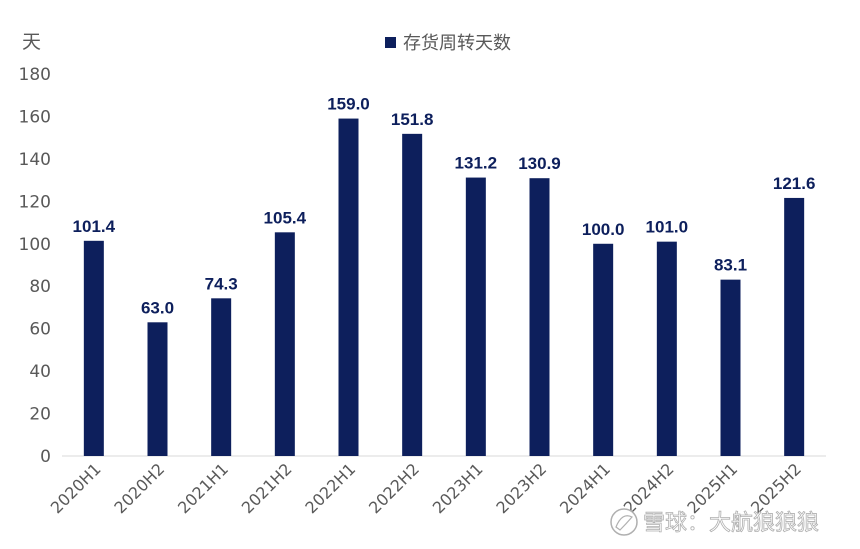  What do you see at coordinates (348, 104) in the screenshot?
I see `data-label: 159.0` at bounding box center [348, 104].